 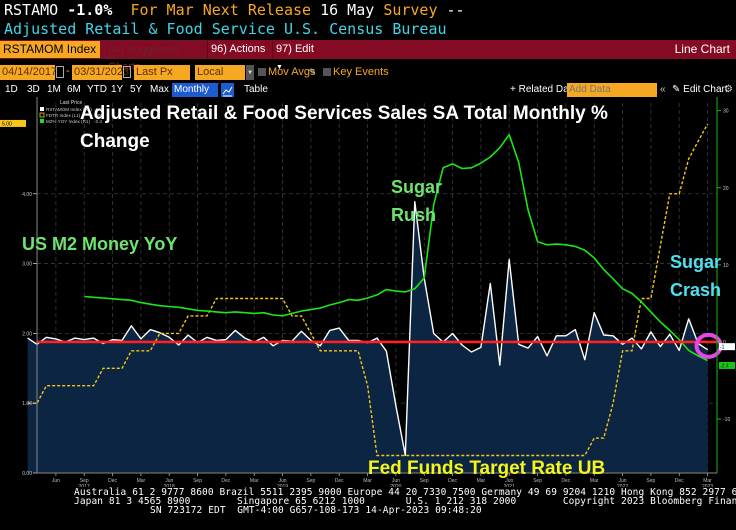 What do you see at coordinates (722, 348) in the screenshot?
I see `last-value-tag-label: -1` at bounding box center [722, 348].